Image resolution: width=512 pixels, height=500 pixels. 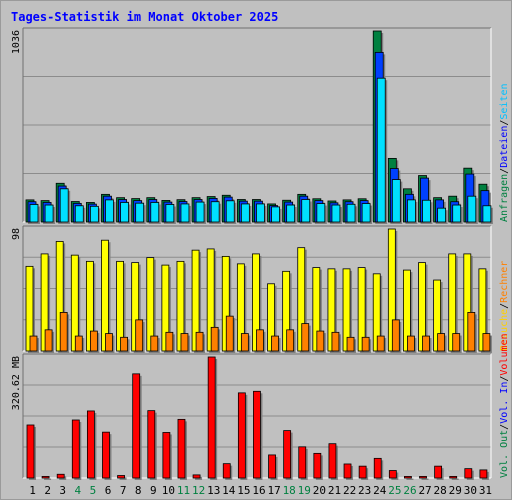 I want to click on day-label: 19, so click(x=304, y=490).